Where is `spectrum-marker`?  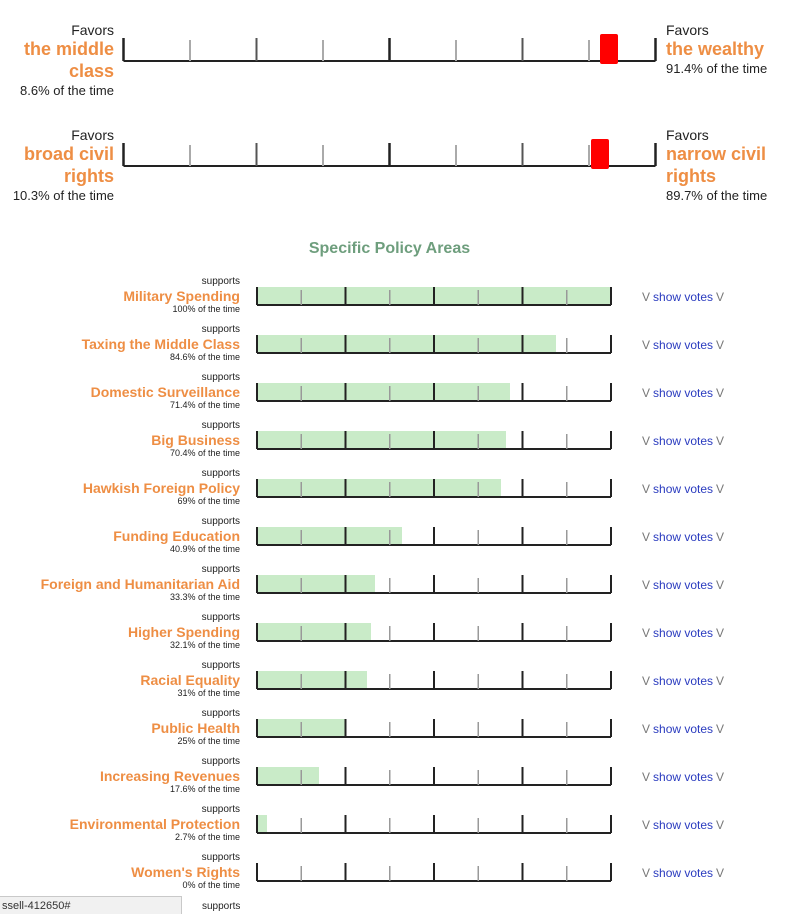
spectrum-marker is located at coordinates (608, 49).